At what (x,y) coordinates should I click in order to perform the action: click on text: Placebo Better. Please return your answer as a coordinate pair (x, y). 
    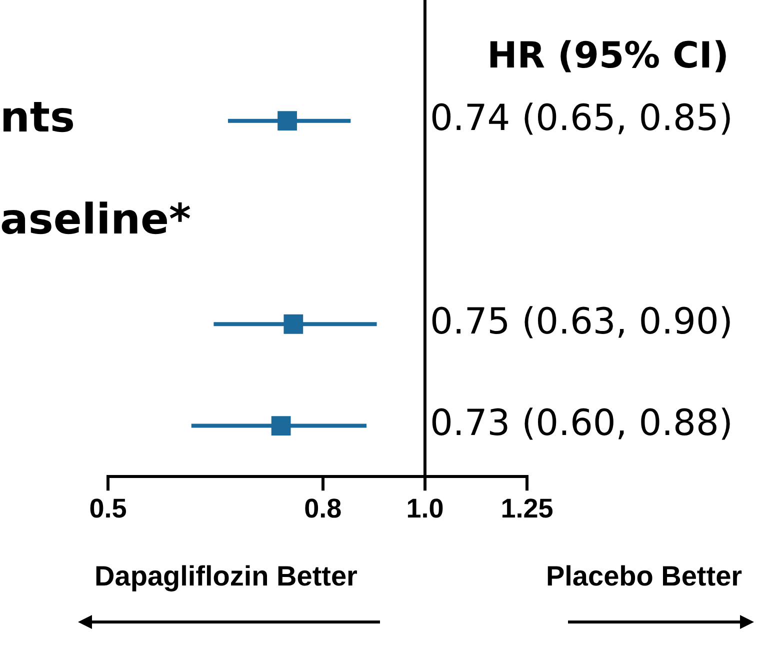
    Looking at the image, I should click on (644, 576).